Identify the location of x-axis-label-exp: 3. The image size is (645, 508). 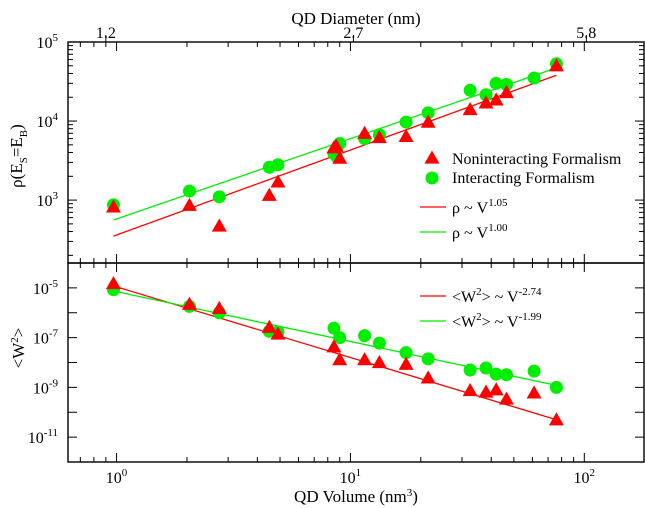
(410, 493).